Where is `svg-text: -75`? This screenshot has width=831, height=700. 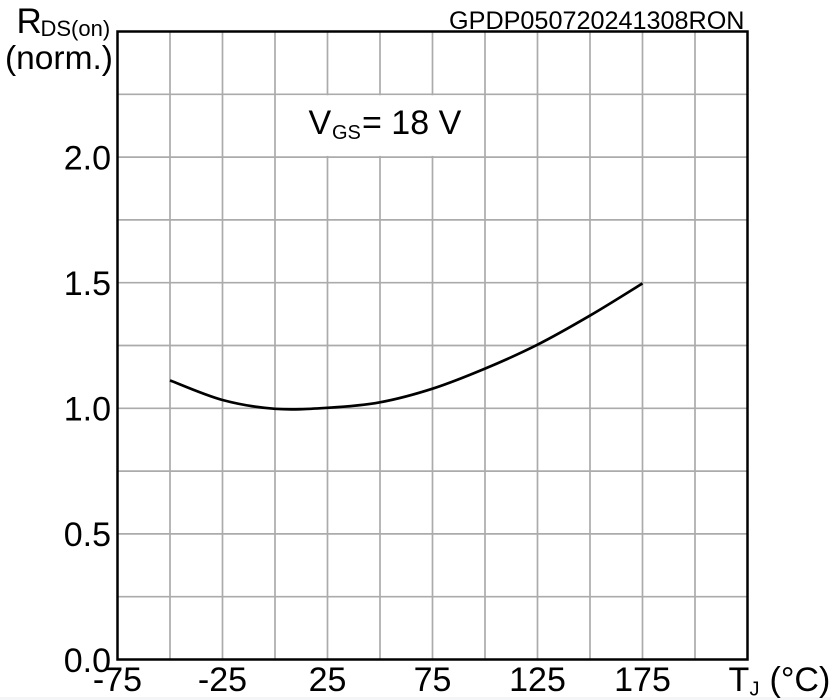 svg-text: -75 is located at coordinates (117, 680).